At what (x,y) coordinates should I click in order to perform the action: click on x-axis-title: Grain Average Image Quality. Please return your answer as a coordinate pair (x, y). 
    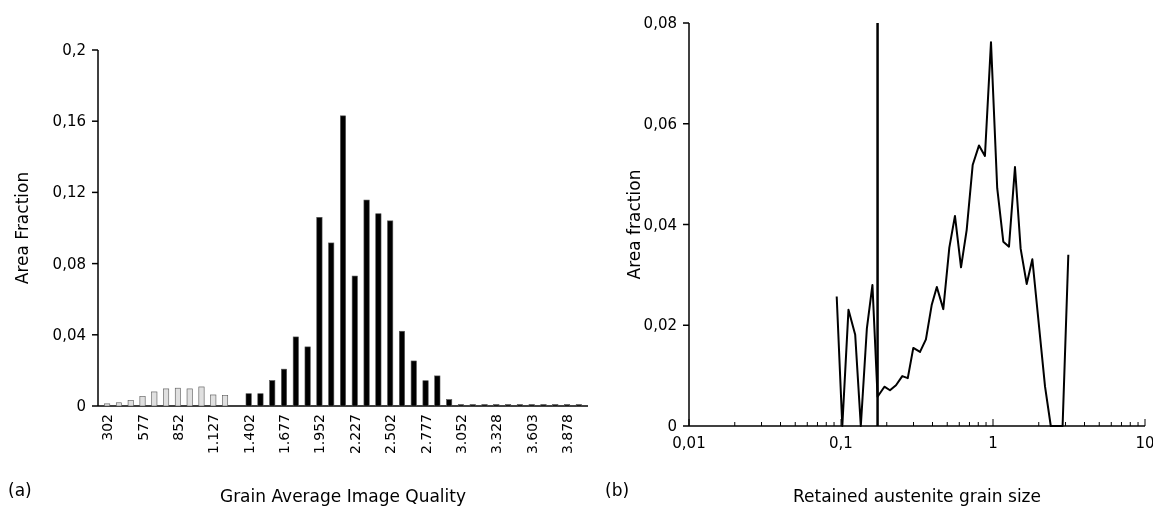
    Looking at the image, I should click on (343, 496).